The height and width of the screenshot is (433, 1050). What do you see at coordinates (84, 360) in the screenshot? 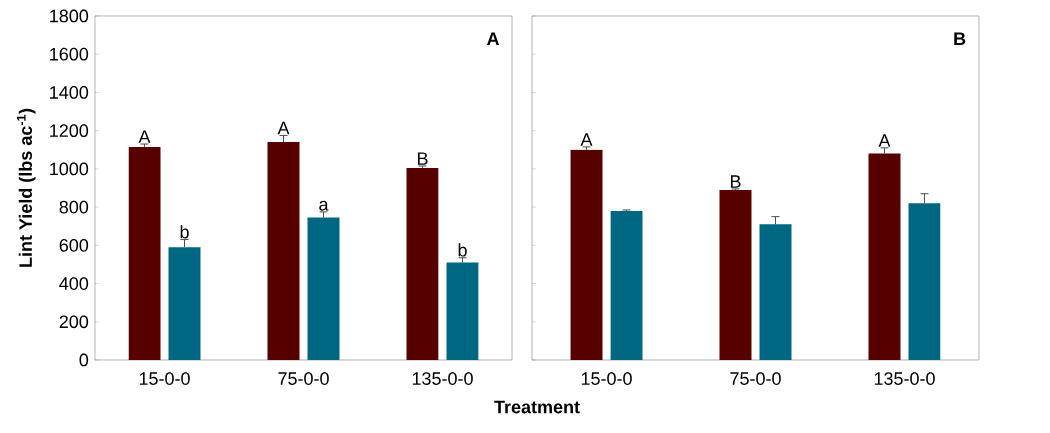
I see `y-tick-label: 0` at bounding box center [84, 360].